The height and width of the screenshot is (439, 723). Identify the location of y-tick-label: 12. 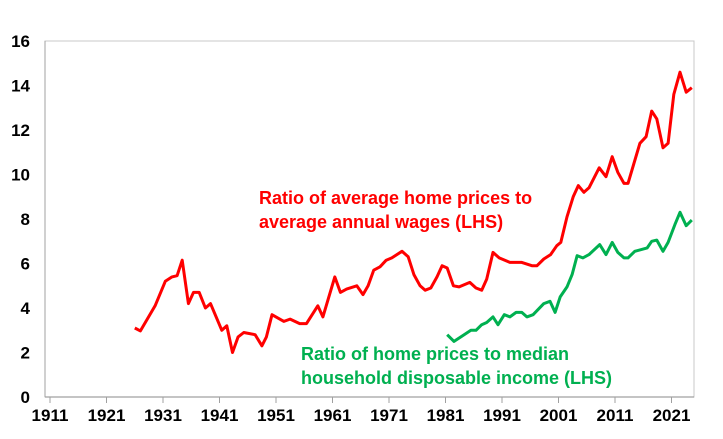
(20, 130).